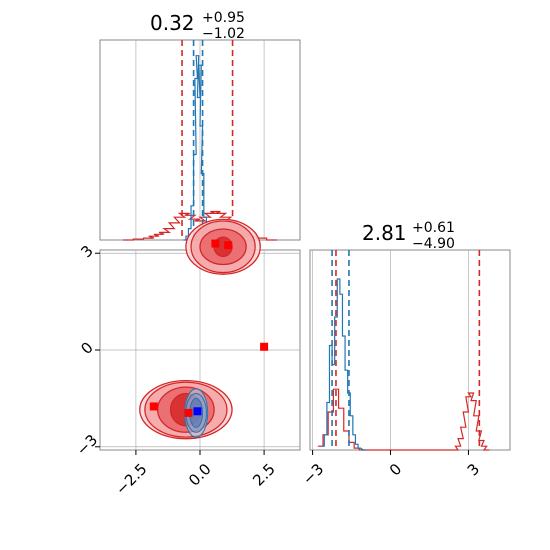  Describe the element at coordinates (87, 445) in the screenshot. I see `scatter-ytick-label: −3` at that location.